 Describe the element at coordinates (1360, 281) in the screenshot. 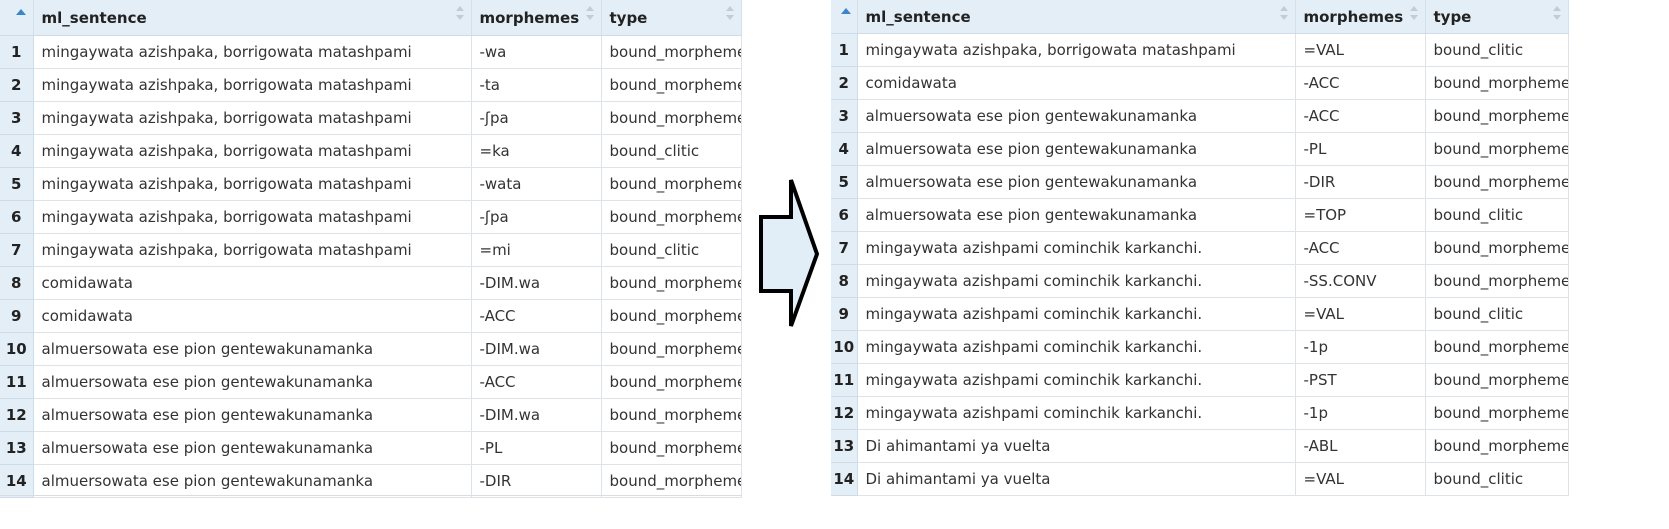

I see `morphemes-cell: -SS.CONV` at that location.